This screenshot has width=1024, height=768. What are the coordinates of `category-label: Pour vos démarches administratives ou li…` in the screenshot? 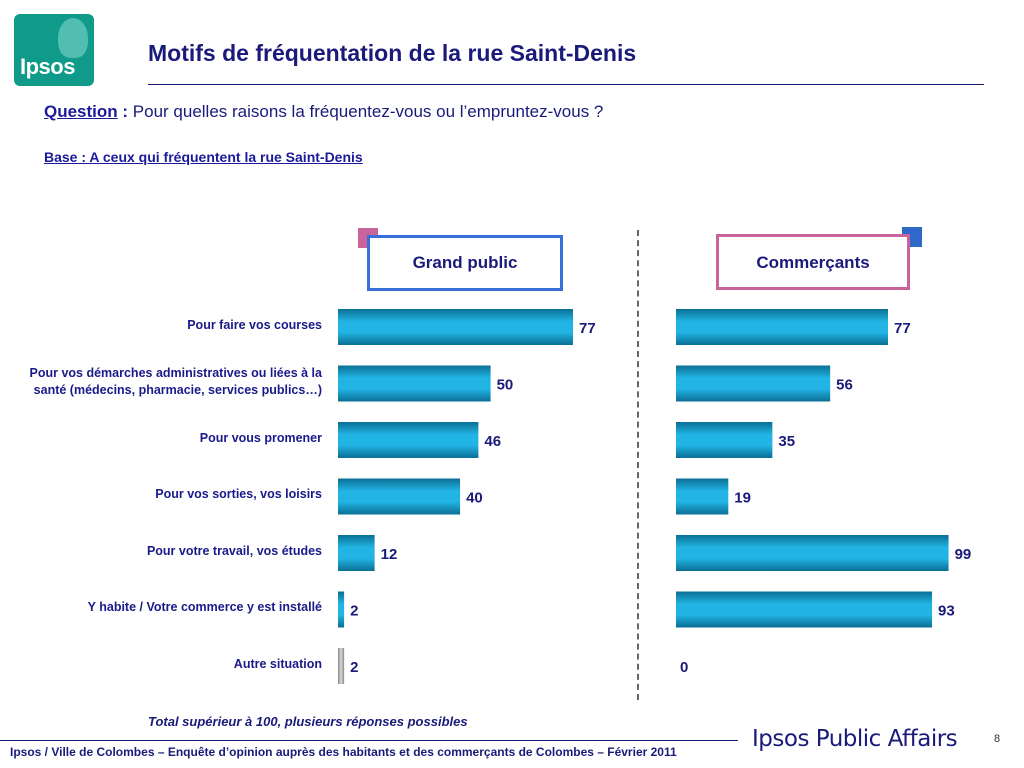 It's located at (176, 381).